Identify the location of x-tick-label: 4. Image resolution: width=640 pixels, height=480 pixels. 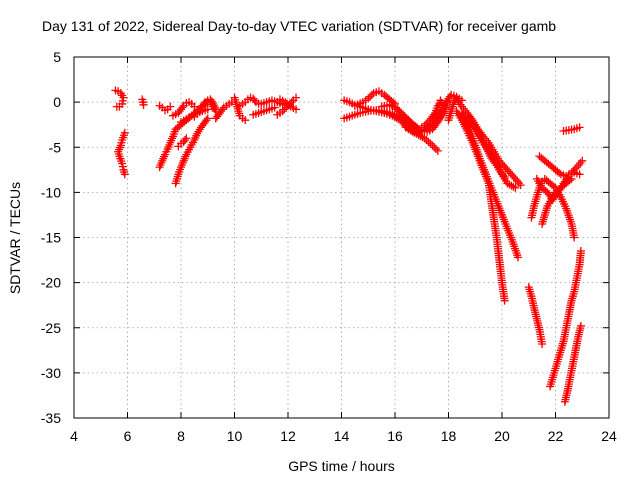
(74, 436).